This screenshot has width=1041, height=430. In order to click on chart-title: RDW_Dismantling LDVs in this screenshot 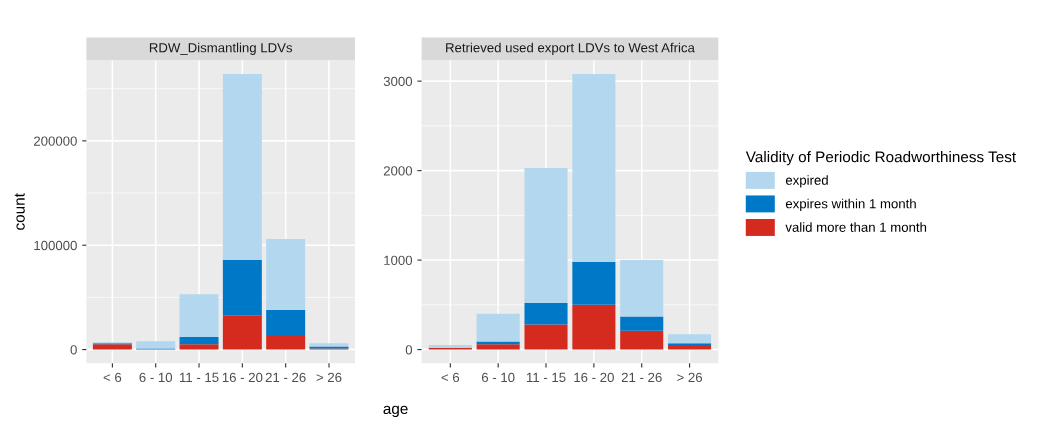, I will do `click(221, 48)`.